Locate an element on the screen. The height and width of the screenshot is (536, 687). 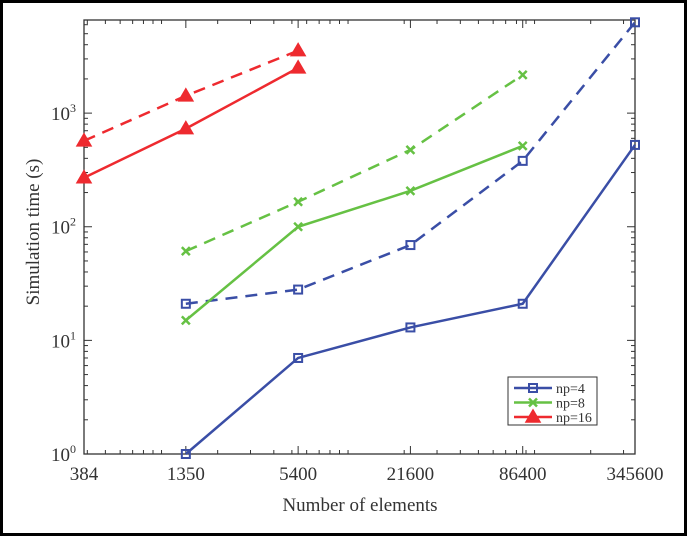
x-tick-label: 384 is located at coordinates (84, 474).